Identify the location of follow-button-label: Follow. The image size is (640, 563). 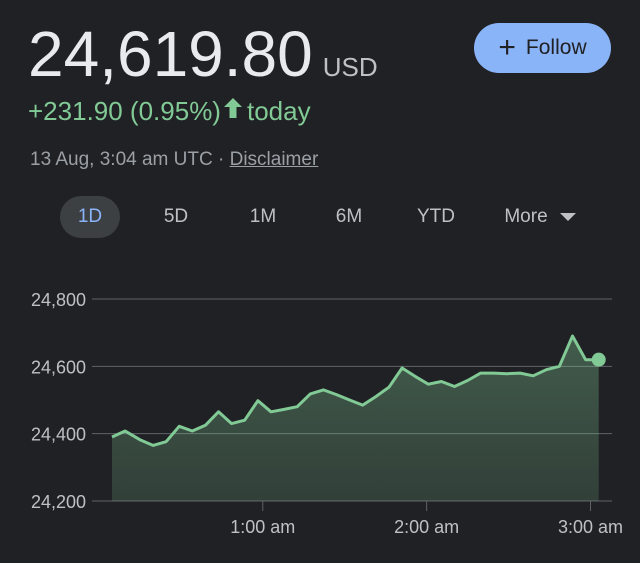
(556, 47).